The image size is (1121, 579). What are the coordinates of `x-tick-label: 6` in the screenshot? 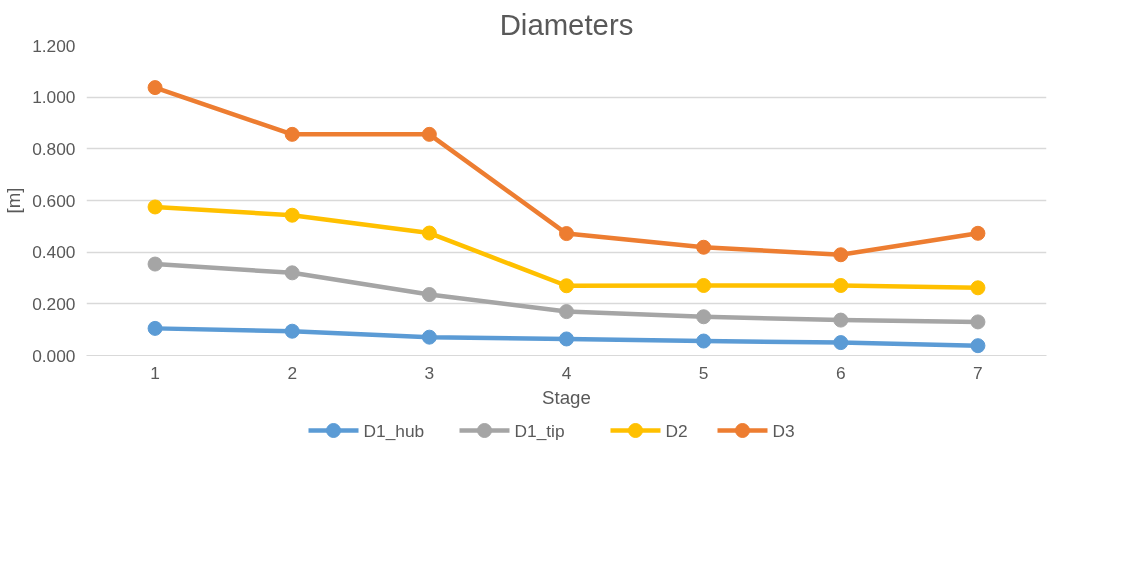 It's located at (840, 372).